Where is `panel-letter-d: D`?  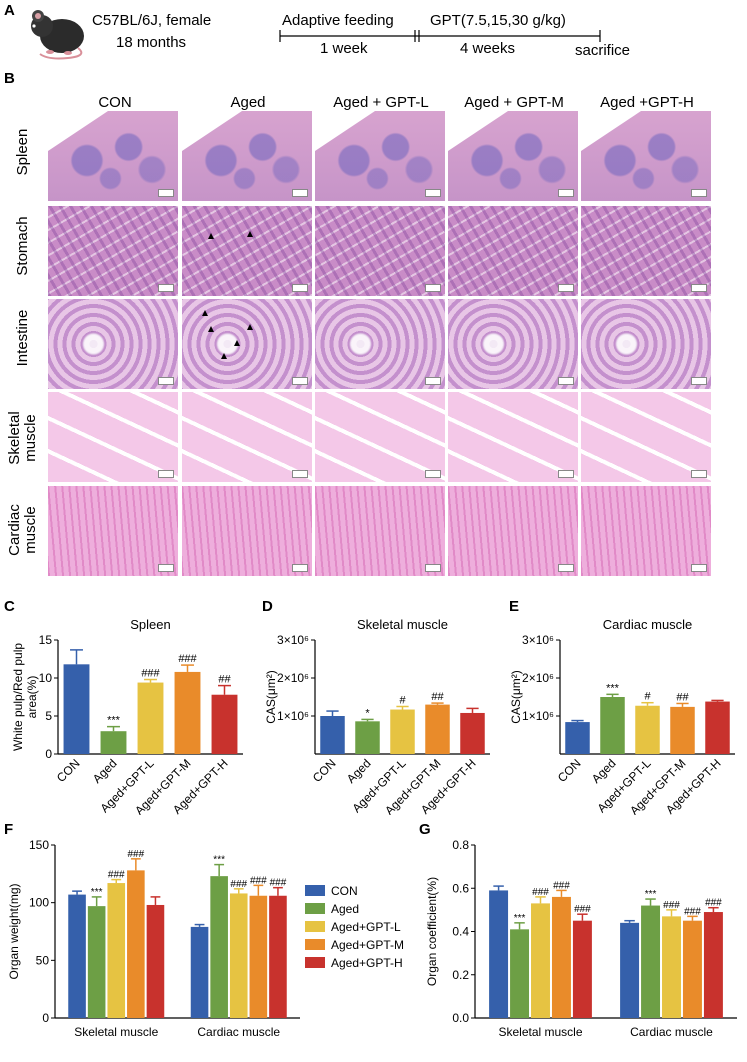
panel-letter-d: D is located at coordinates (267, 606).